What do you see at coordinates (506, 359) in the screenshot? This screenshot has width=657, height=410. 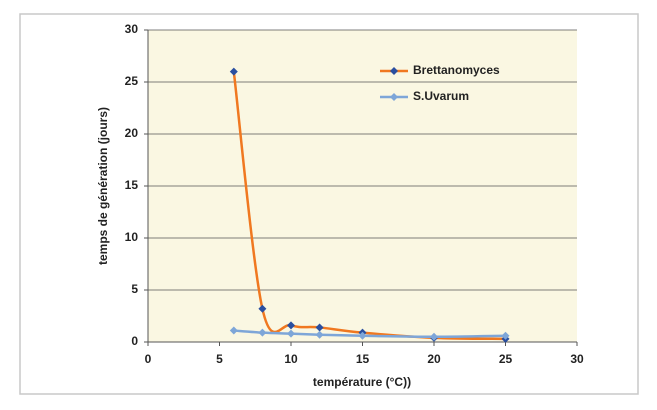 I see `x-tick-label: 25` at bounding box center [506, 359].